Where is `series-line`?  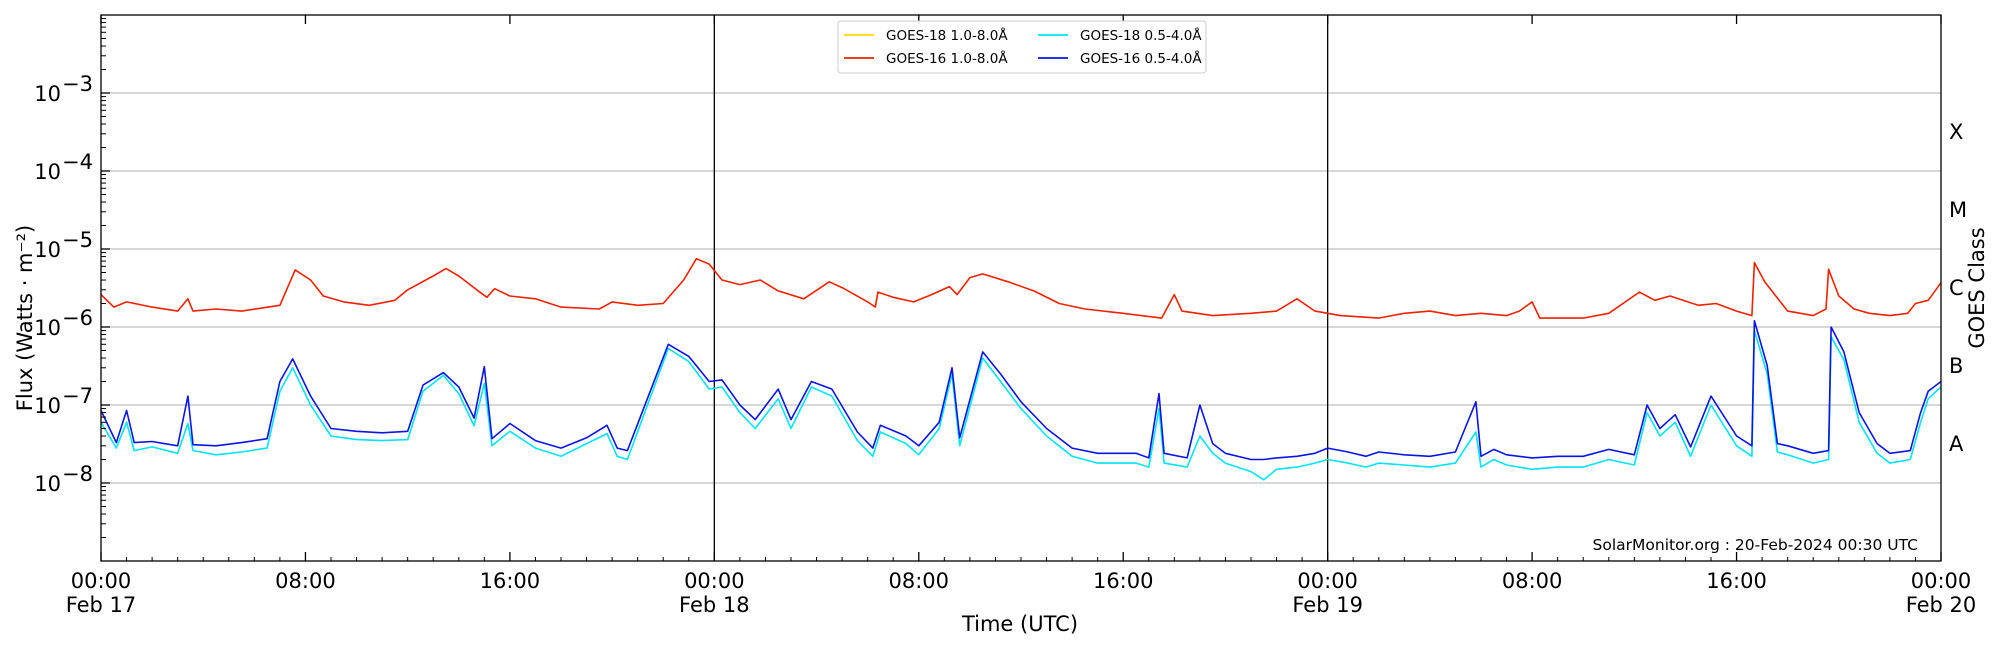 series-line is located at coordinates (1021, 288).